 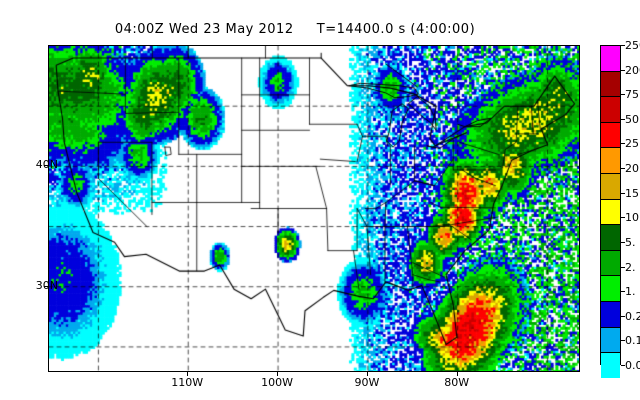 I want to click on colorbar, so click(x=610, y=211).